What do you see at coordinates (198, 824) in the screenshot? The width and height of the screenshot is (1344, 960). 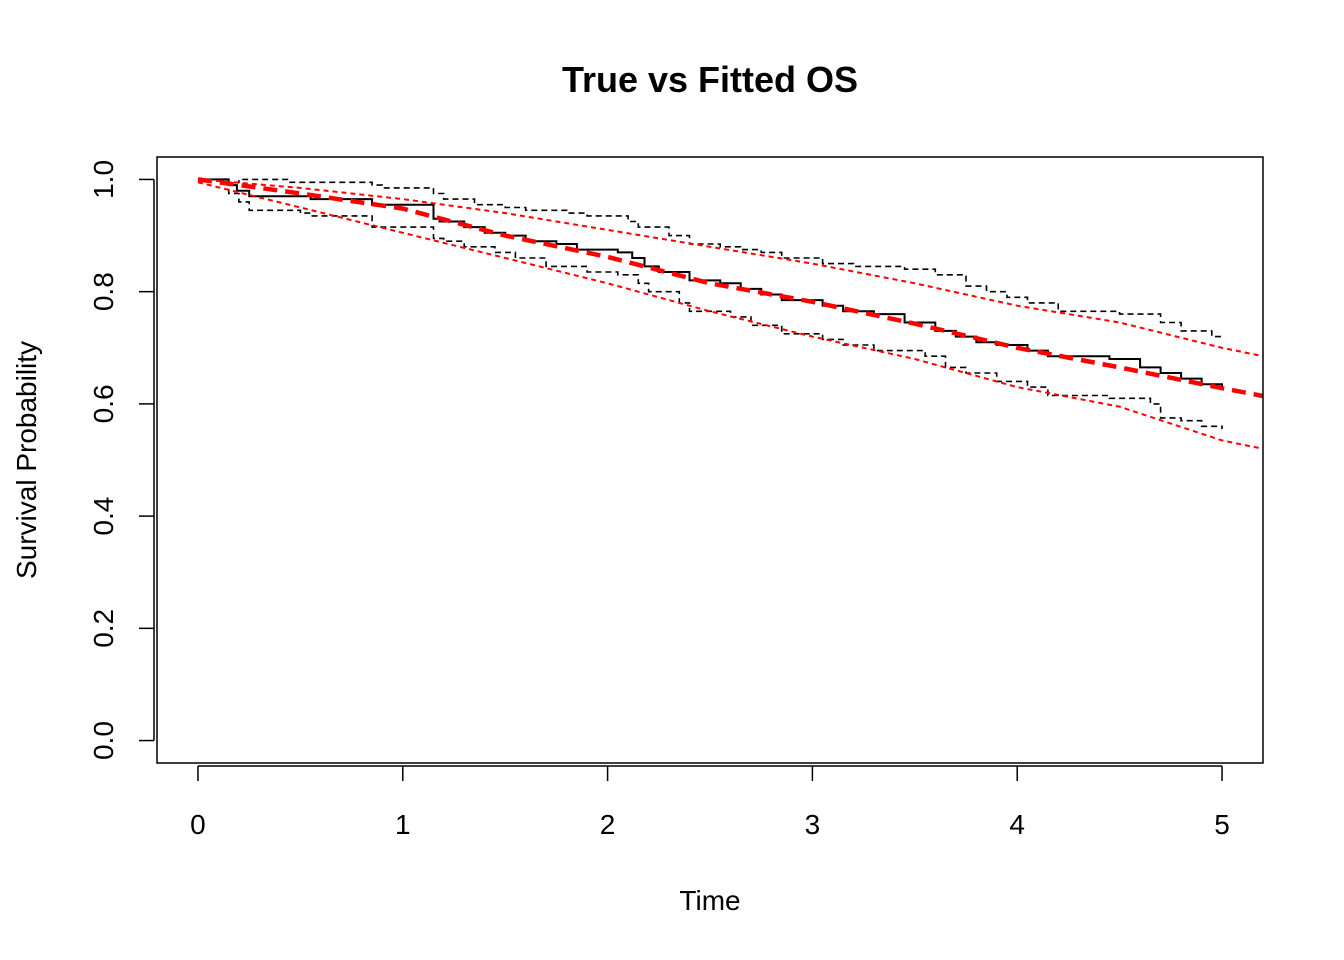 I see `x-tick-label: 0` at bounding box center [198, 824].